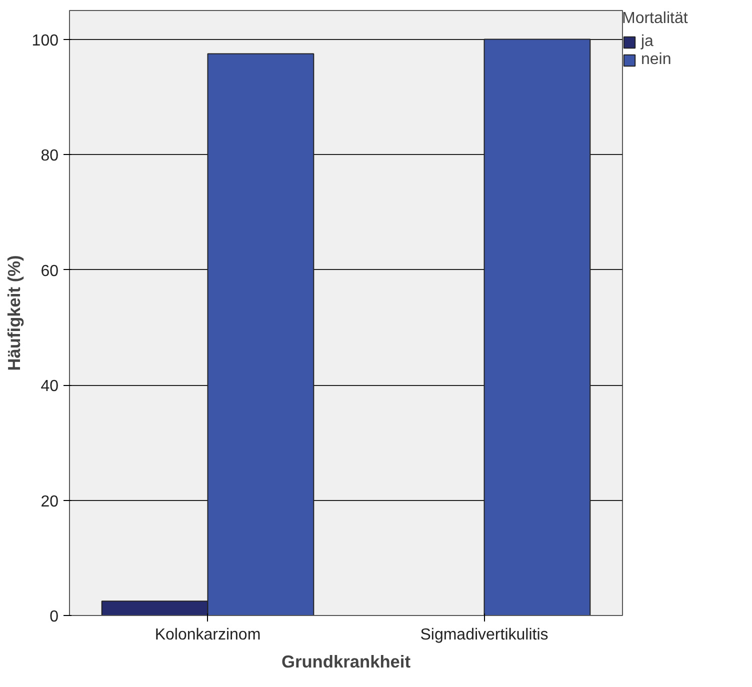  What do you see at coordinates (49, 271) in the screenshot?
I see `y-tick-label: 60` at bounding box center [49, 271].